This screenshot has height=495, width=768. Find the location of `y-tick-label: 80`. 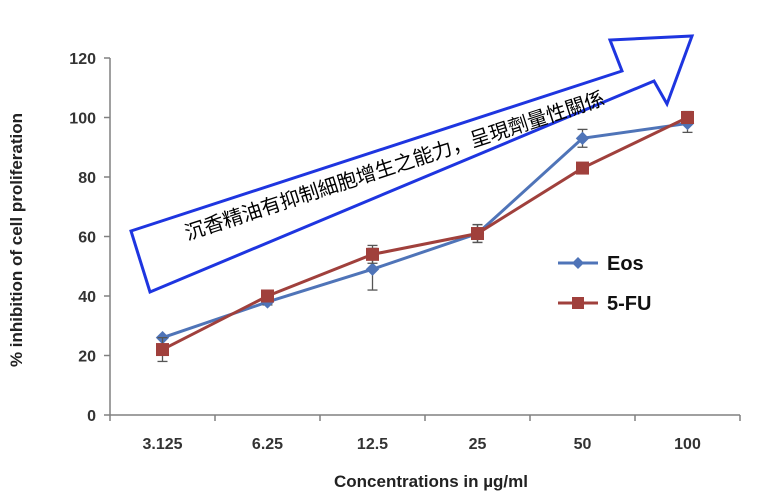

y-tick-label: 80 is located at coordinates (87, 178).